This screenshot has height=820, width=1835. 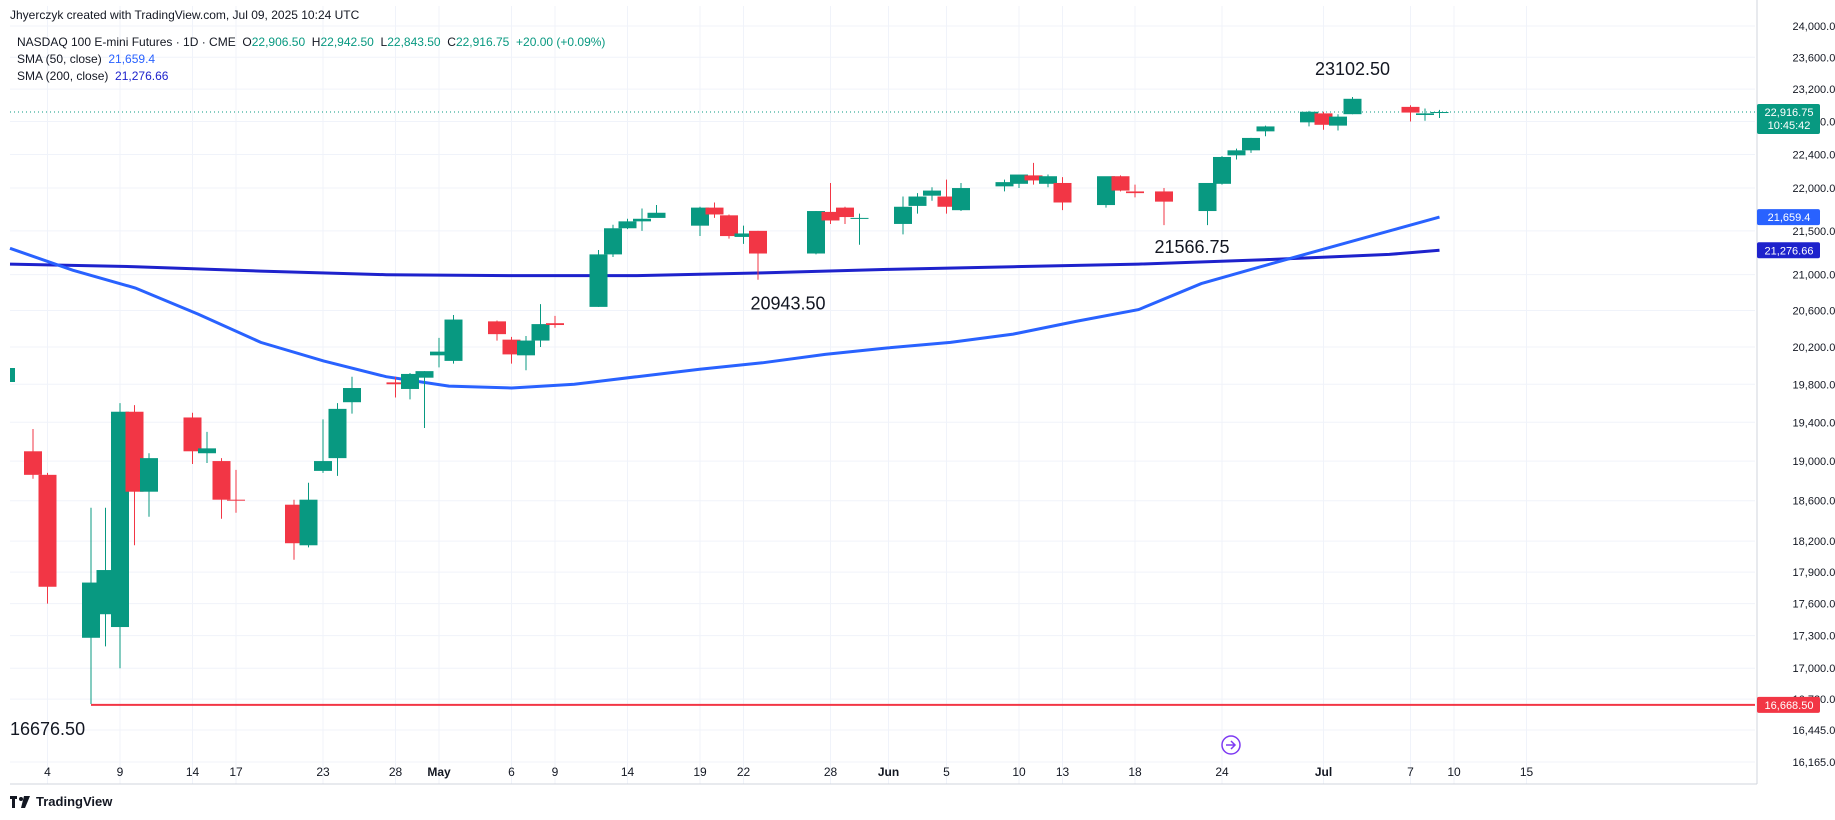 What do you see at coordinates (1323, 772) in the screenshot?
I see `x-tick-label: Jul` at bounding box center [1323, 772].